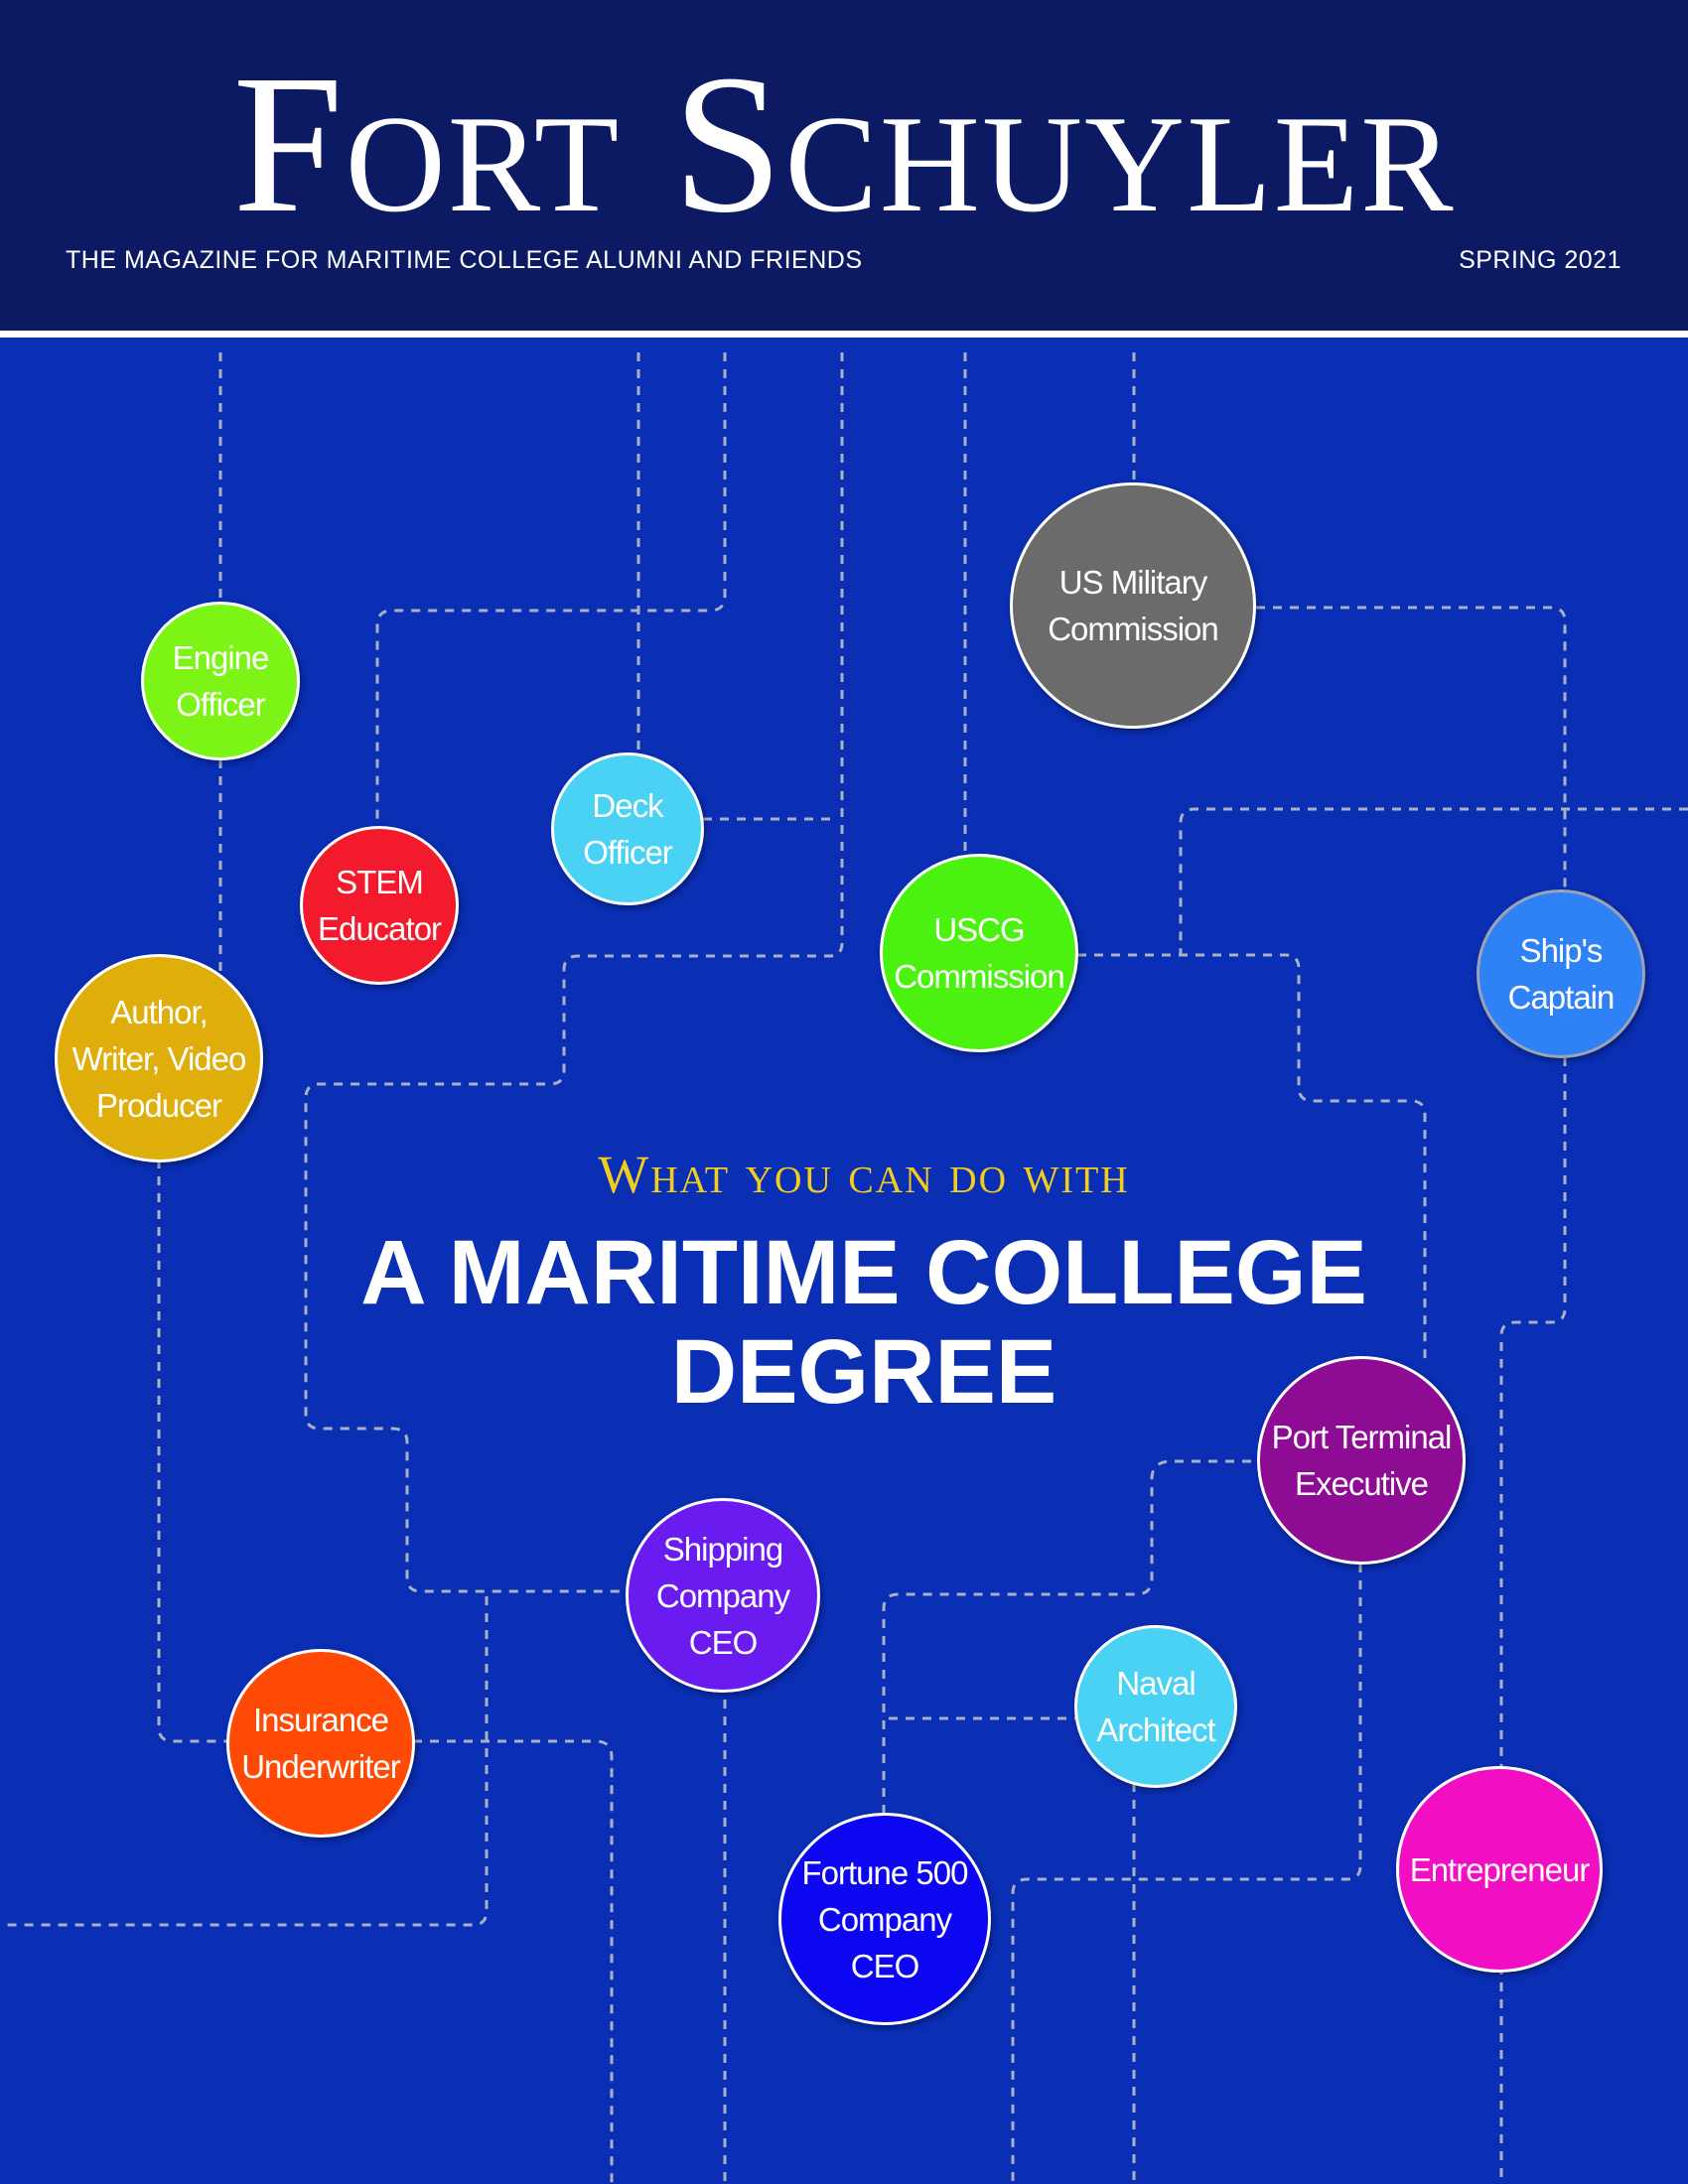 The width and height of the screenshot is (1688, 2184). I want to click on career-label: Deck Officer, so click(628, 829).